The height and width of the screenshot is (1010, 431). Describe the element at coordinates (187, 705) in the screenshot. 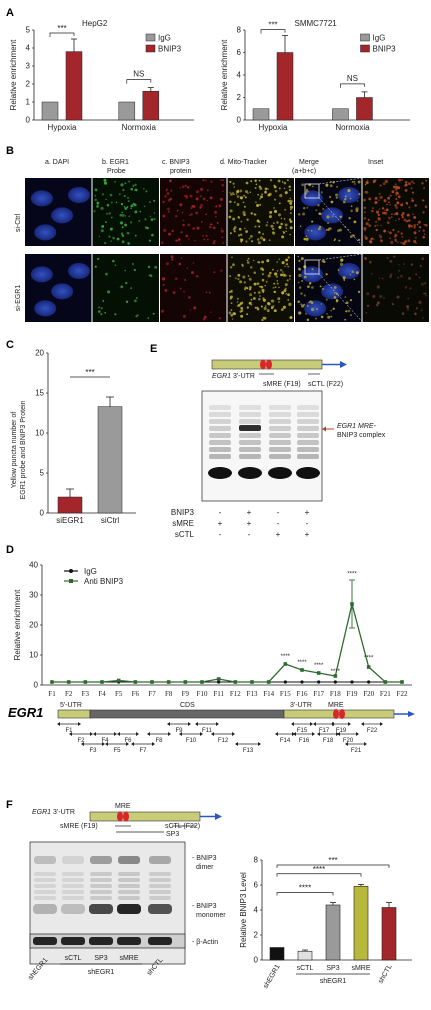

I see `d-region-label: CDS` at that location.